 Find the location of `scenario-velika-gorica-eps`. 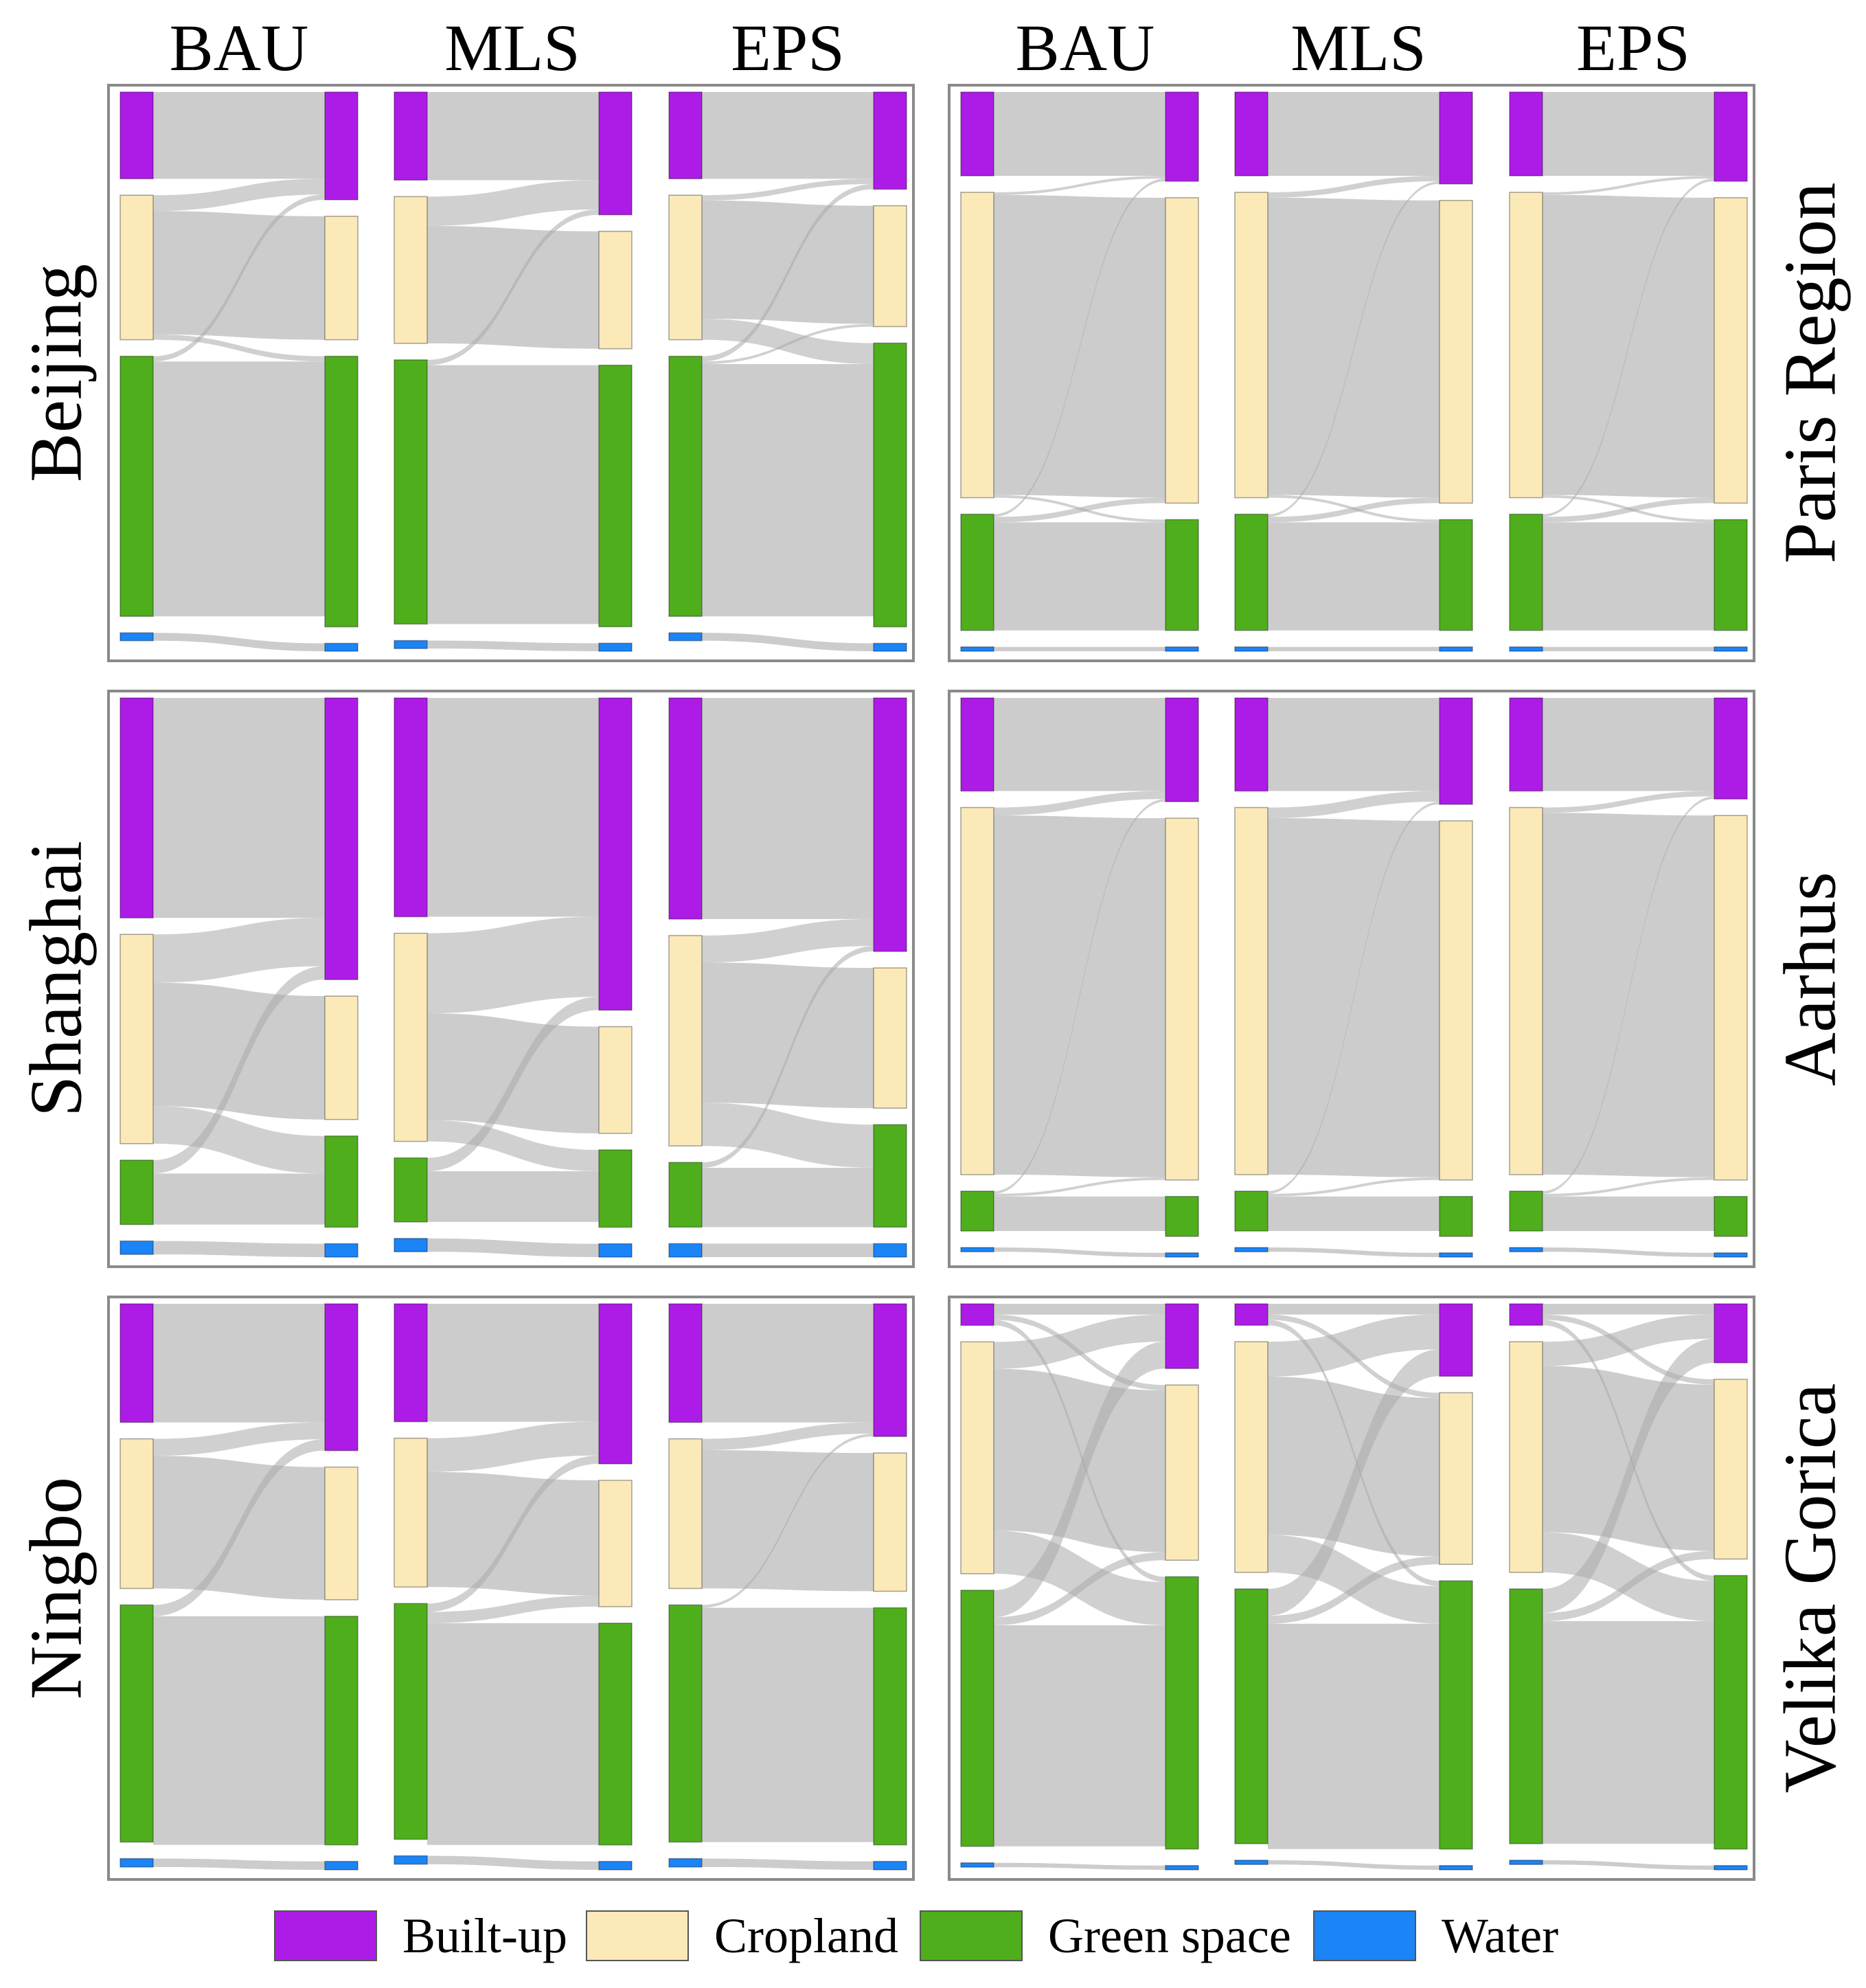

scenario-velika-gorica-eps is located at coordinates (1628, 1587).